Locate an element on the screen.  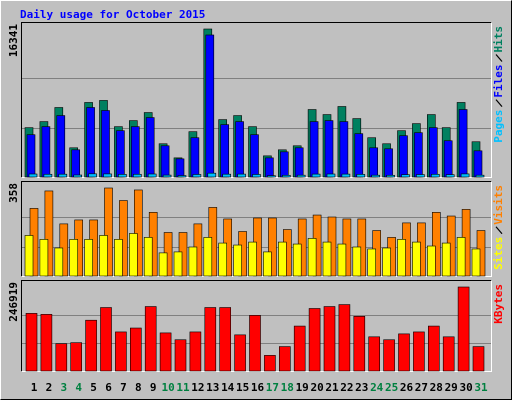
x-tick-label: 17 is located at coordinates (272, 387).